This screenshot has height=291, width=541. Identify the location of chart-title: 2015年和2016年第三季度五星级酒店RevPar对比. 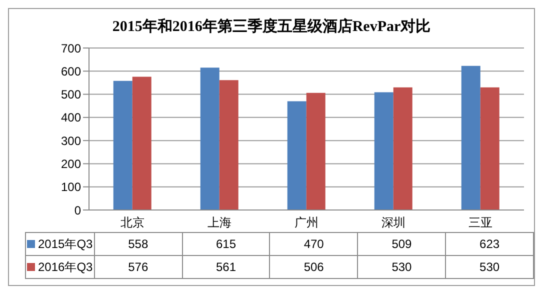
(271, 27).